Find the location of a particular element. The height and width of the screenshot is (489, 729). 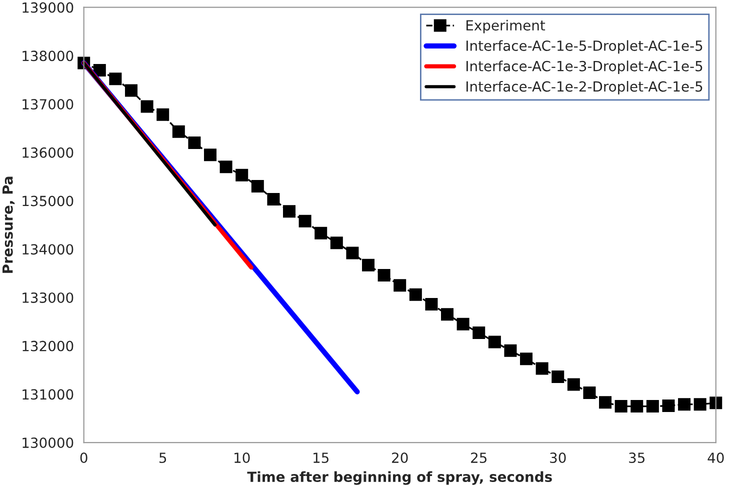

y-tick-label: 136000 is located at coordinates (48, 152).